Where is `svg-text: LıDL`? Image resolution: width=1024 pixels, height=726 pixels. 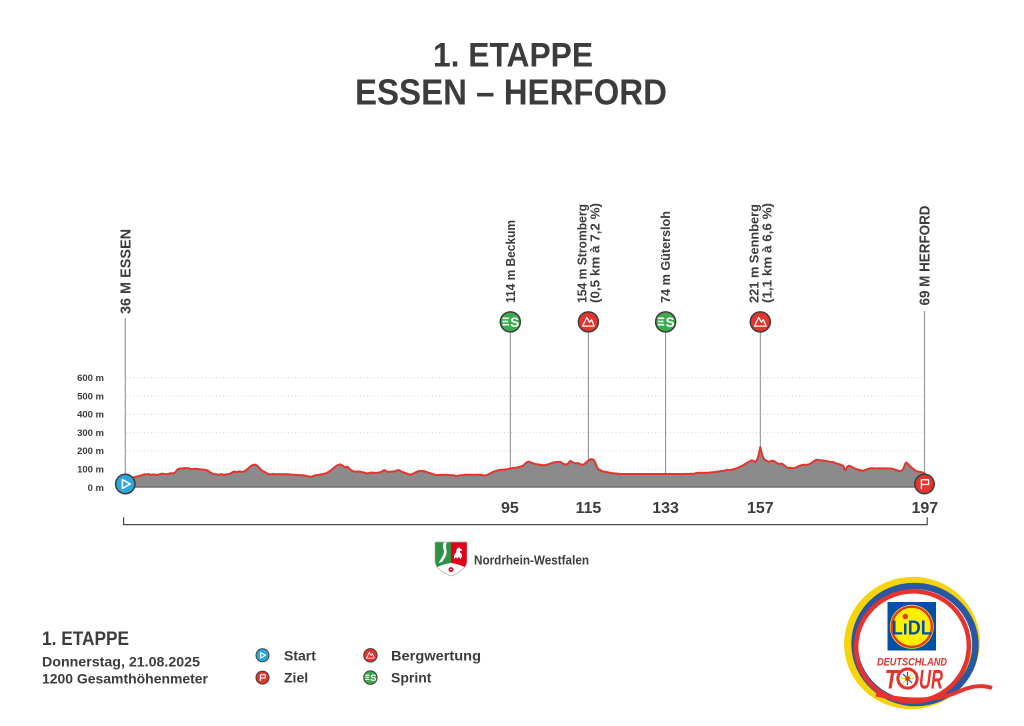
svg-text: LıDL is located at coordinates (912, 629).